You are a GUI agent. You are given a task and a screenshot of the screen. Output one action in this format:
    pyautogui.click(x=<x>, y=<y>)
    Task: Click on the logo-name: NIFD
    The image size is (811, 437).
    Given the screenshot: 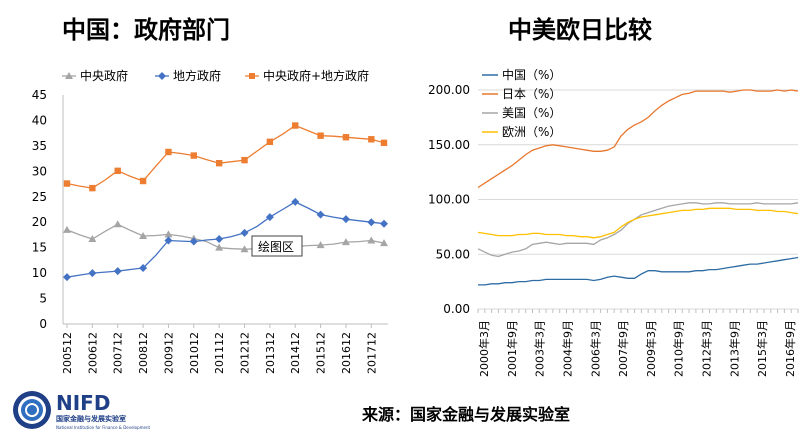 What is the action you would take?
    pyautogui.click(x=83, y=403)
    